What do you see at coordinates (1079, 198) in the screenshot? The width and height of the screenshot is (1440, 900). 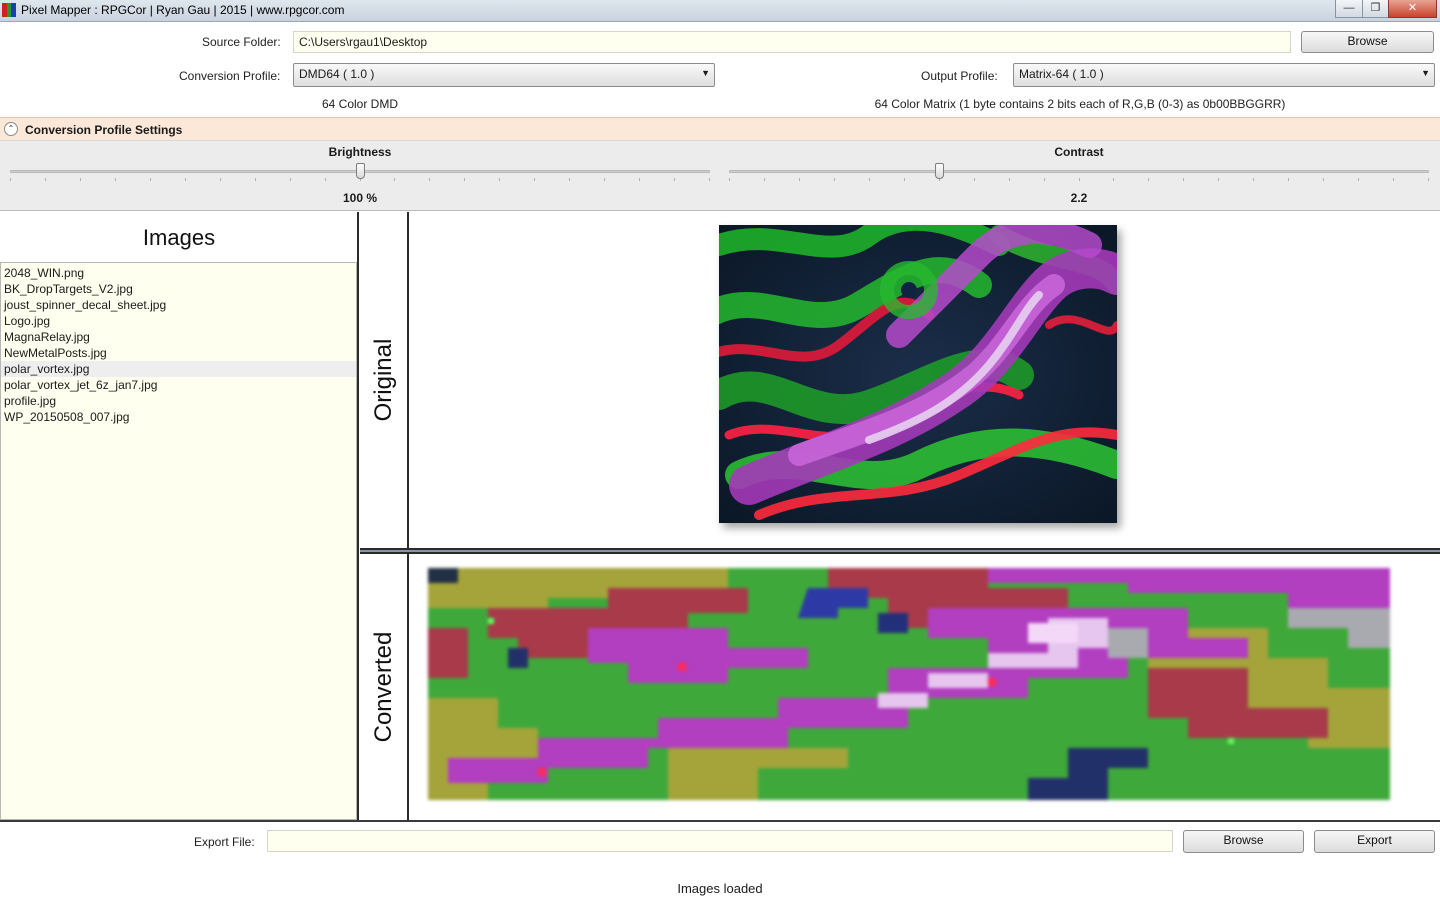 I see `contrast-value: 2.2` at bounding box center [1079, 198].